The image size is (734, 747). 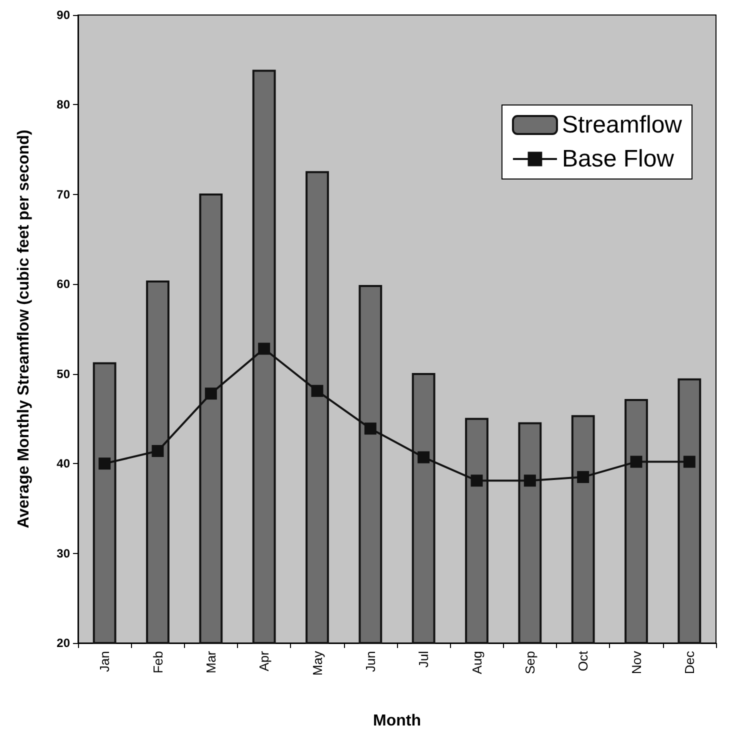 I want to click on x-tick-label: Jun, so click(x=370, y=661).